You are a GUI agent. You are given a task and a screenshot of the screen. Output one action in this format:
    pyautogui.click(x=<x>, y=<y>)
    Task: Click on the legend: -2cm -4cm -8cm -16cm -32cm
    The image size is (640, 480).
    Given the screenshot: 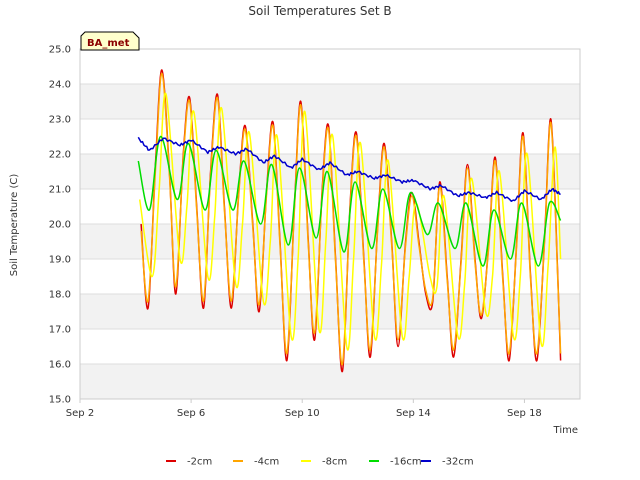 What is the action you would take?
    pyautogui.click(x=320, y=462)
    